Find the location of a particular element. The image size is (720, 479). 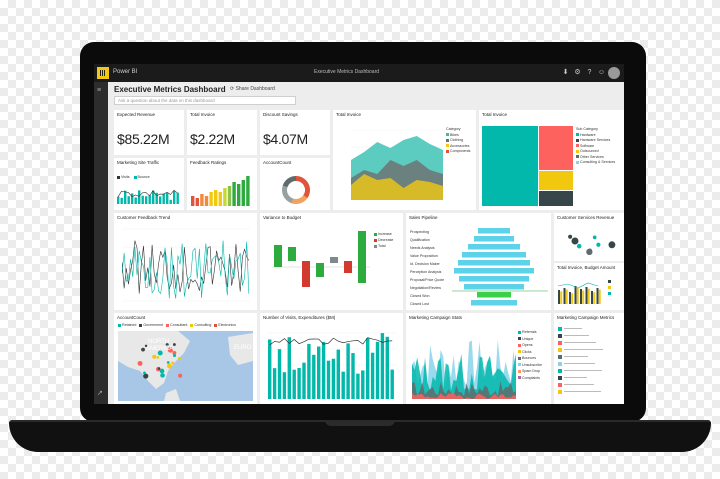

power-bi-logo-icon is located at coordinates (103, 73).